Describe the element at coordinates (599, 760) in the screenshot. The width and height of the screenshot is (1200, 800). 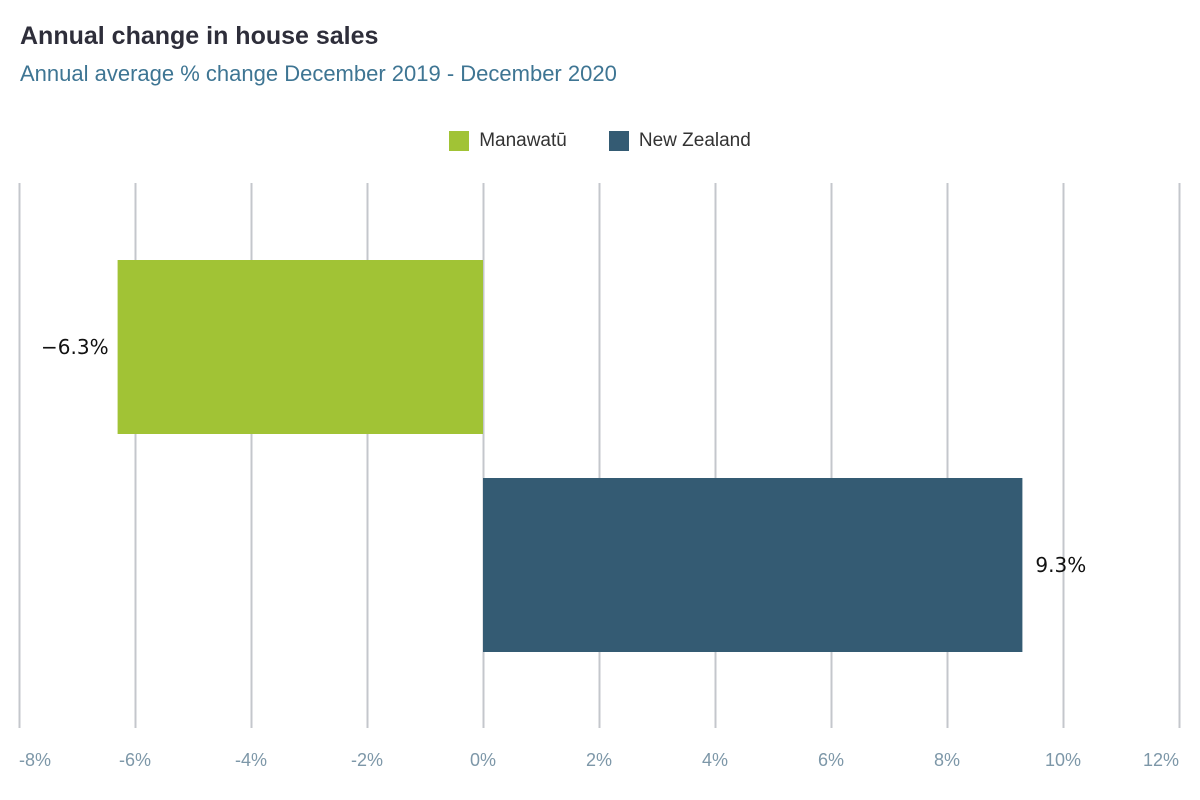
I see `x-tick-label: 2%` at that location.